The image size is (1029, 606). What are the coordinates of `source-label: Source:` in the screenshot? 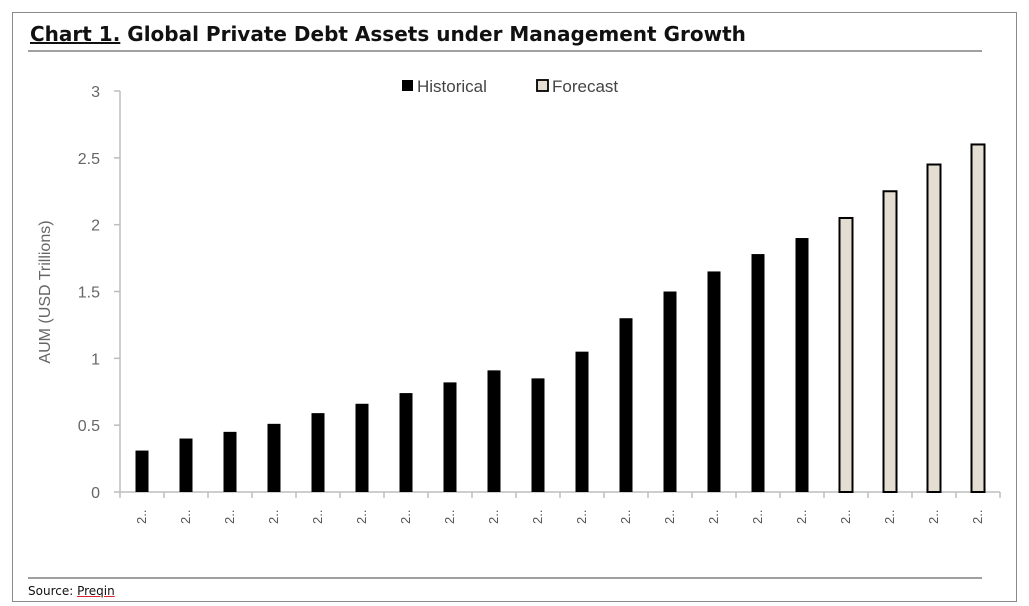 It's located at (51, 591).